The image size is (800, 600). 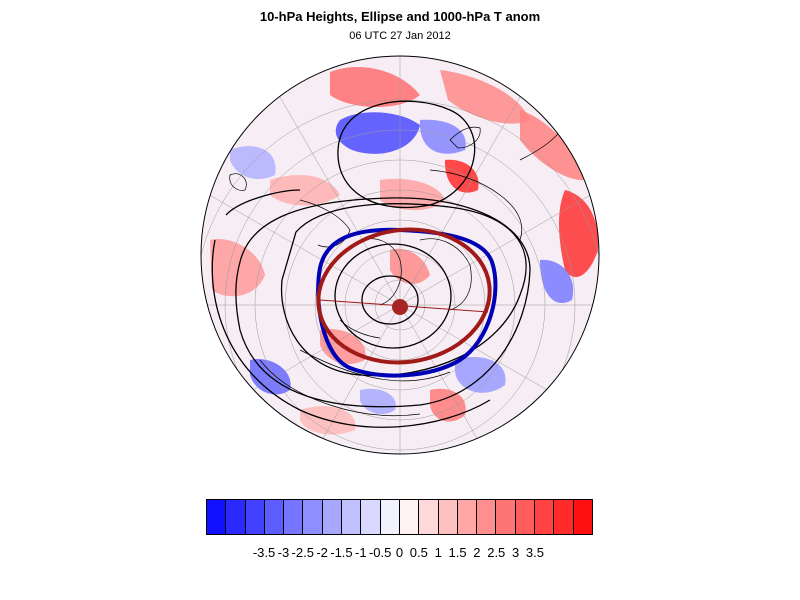 I want to click on colorbar, so click(x=399, y=517).